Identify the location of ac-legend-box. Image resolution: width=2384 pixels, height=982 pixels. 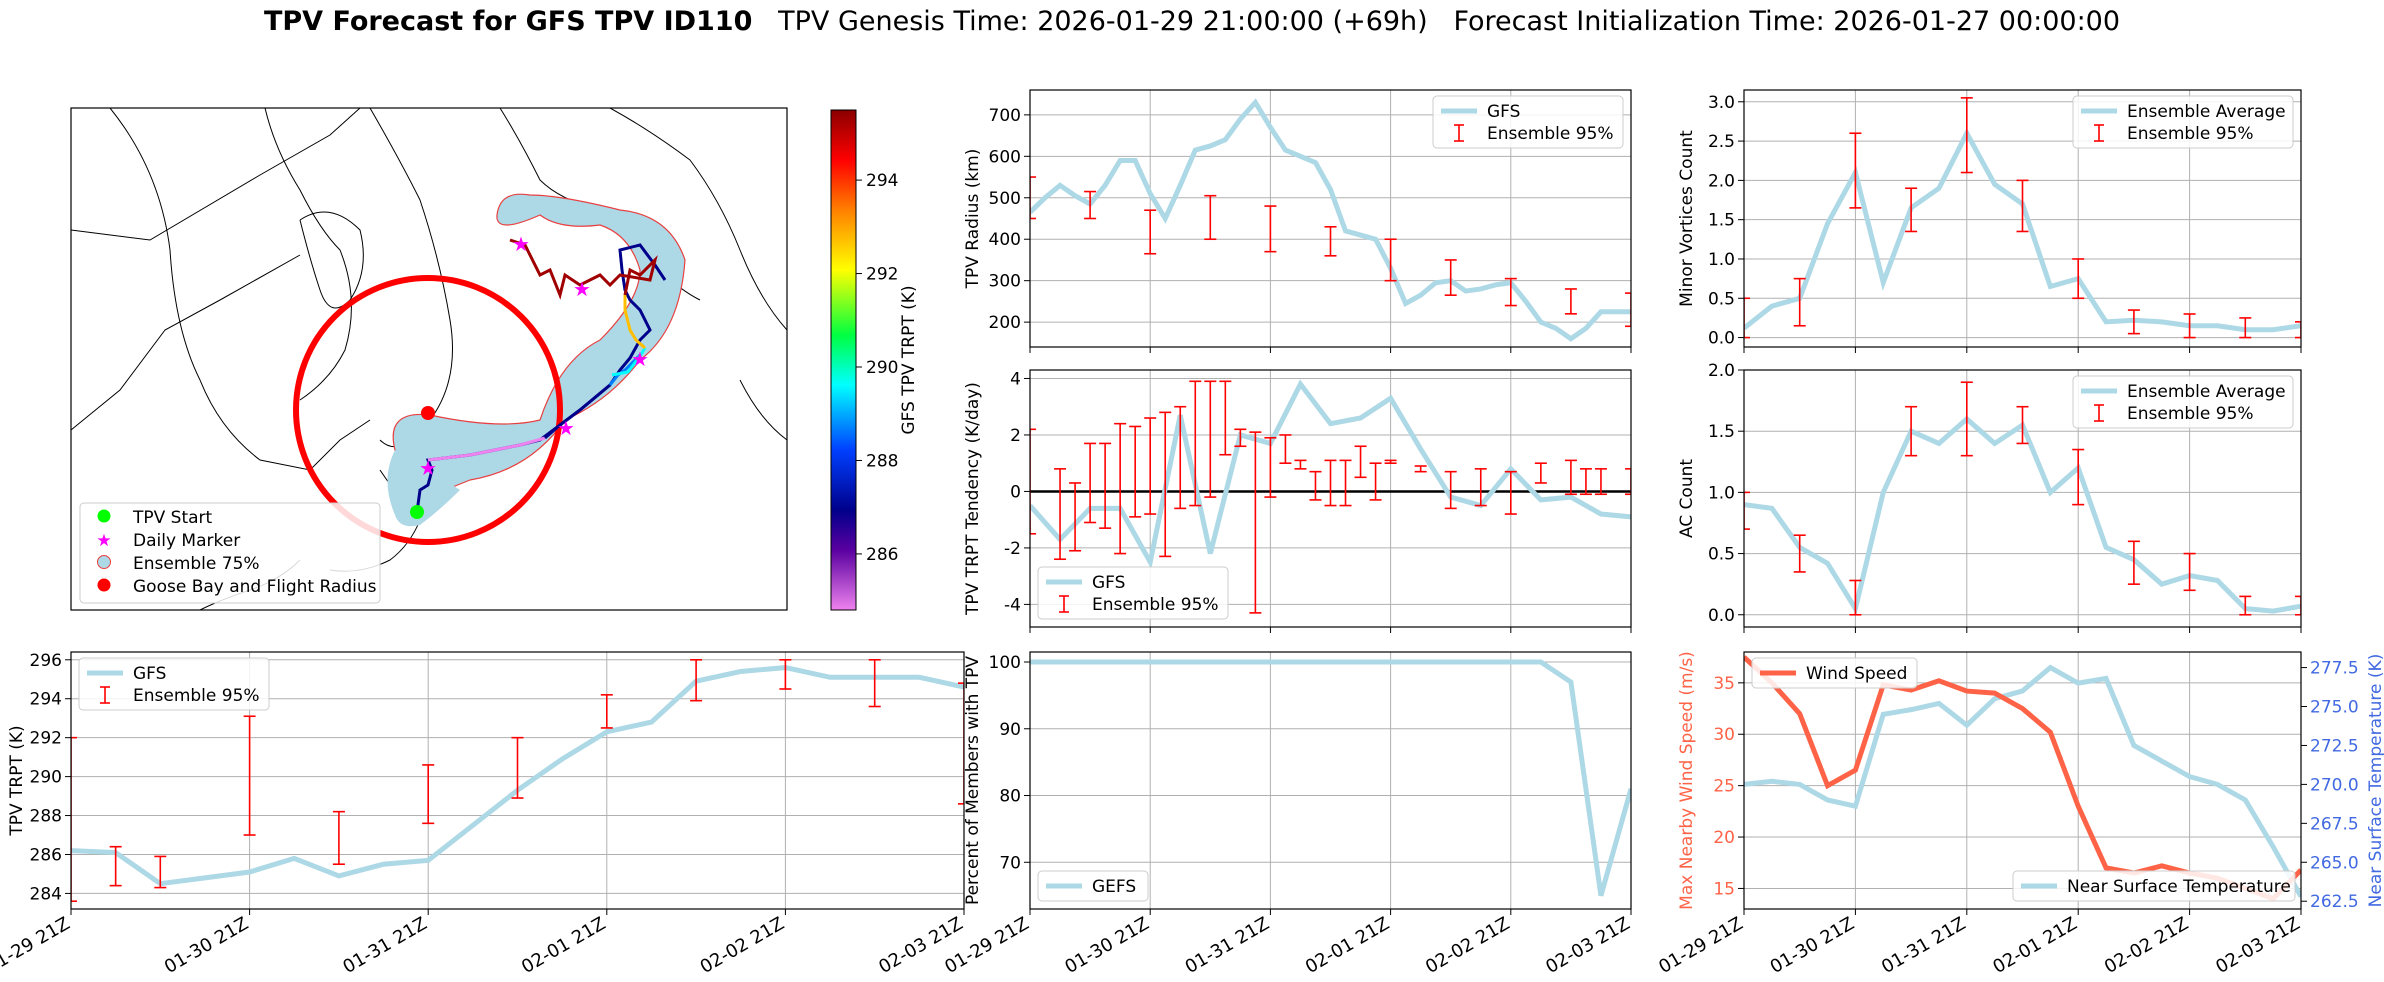
(2183, 402).